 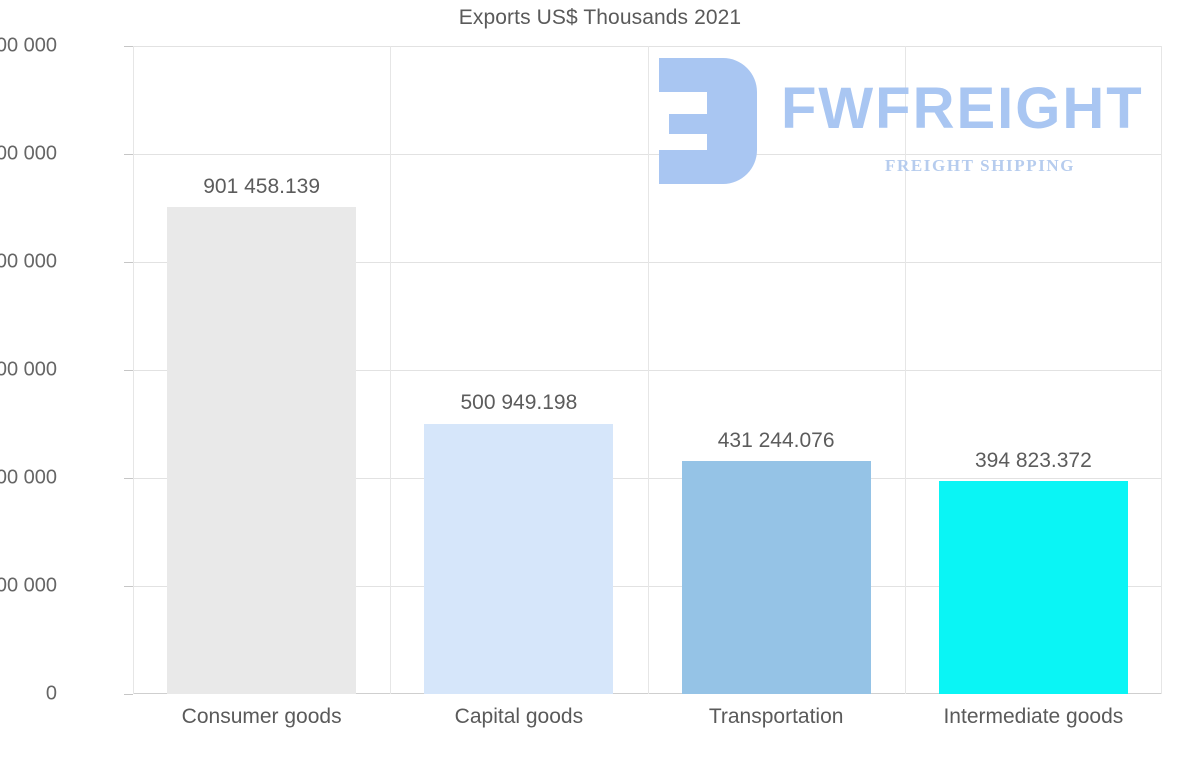 I want to click on x-axis-tick-label: Capital goods, so click(x=519, y=716).